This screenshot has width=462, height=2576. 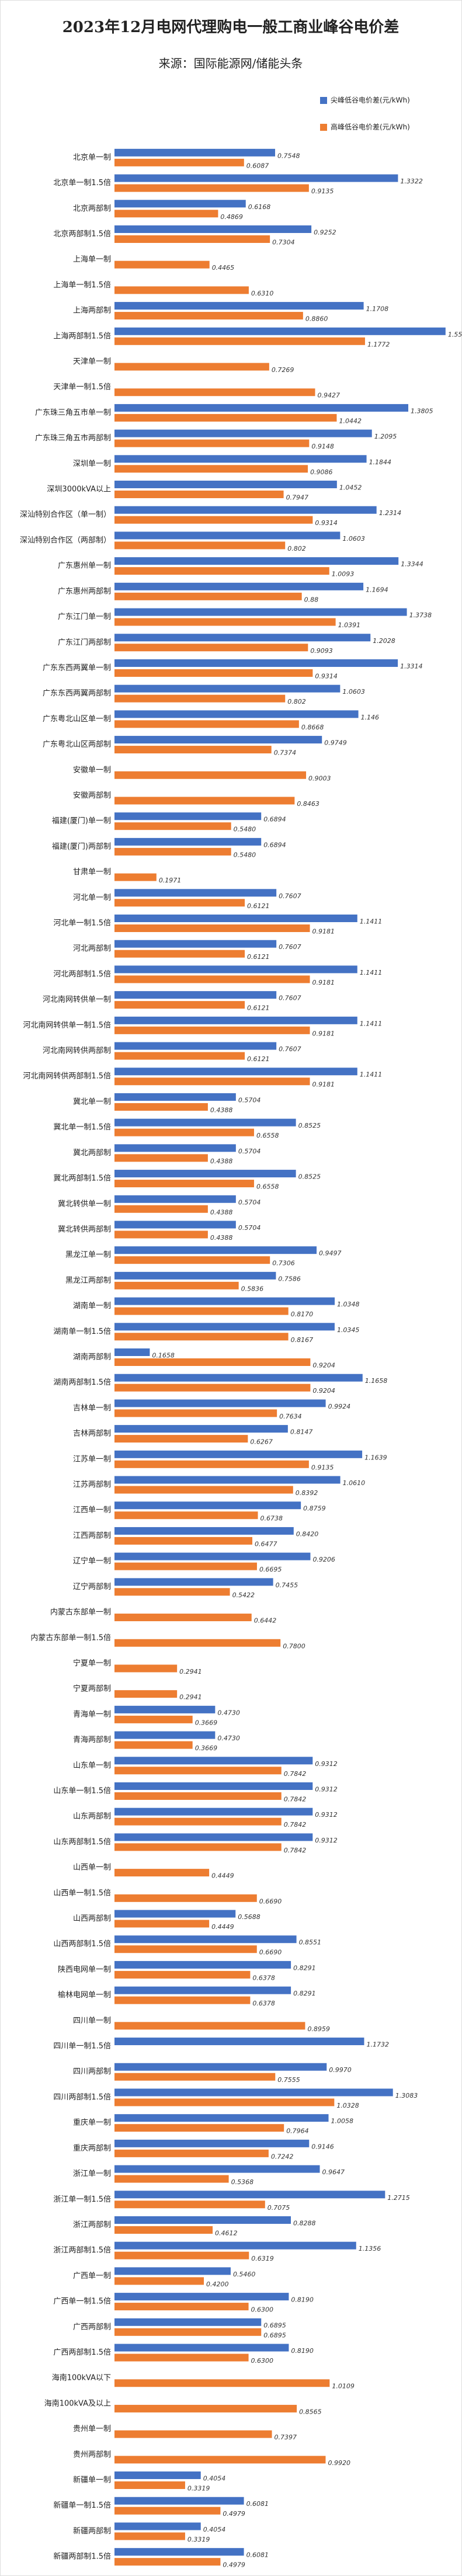 What do you see at coordinates (70, 1638) in the screenshot?
I see `y-tick-label: 内蒙古东部单一制1.5倍` at bounding box center [70, 1638].